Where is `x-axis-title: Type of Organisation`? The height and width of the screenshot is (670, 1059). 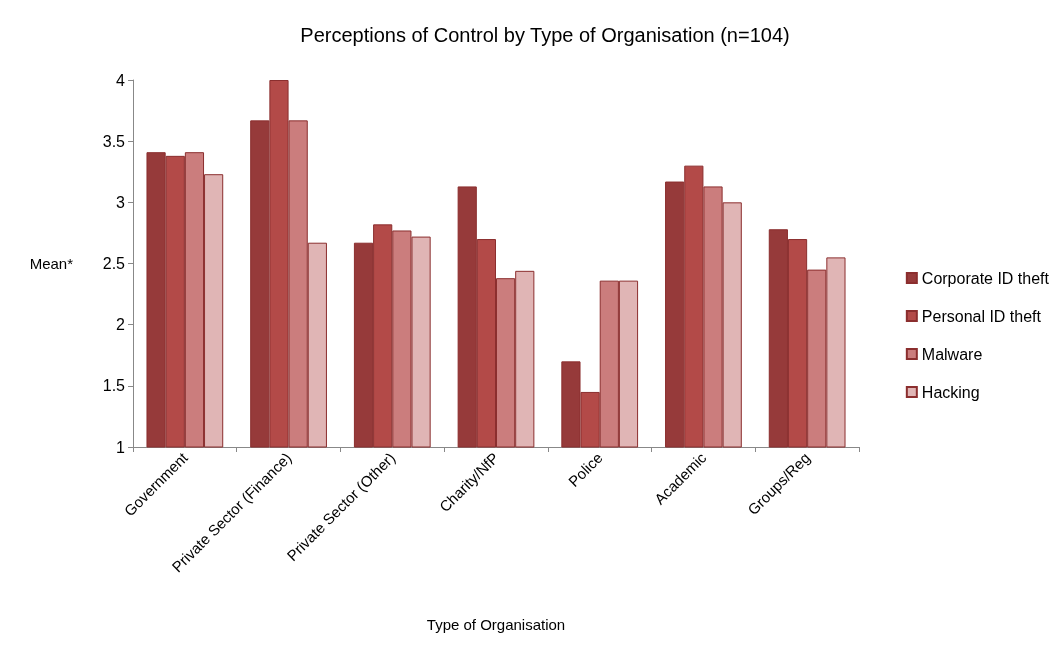
x-axis-title: Type of Organisation is located at coordinates (496, 624).